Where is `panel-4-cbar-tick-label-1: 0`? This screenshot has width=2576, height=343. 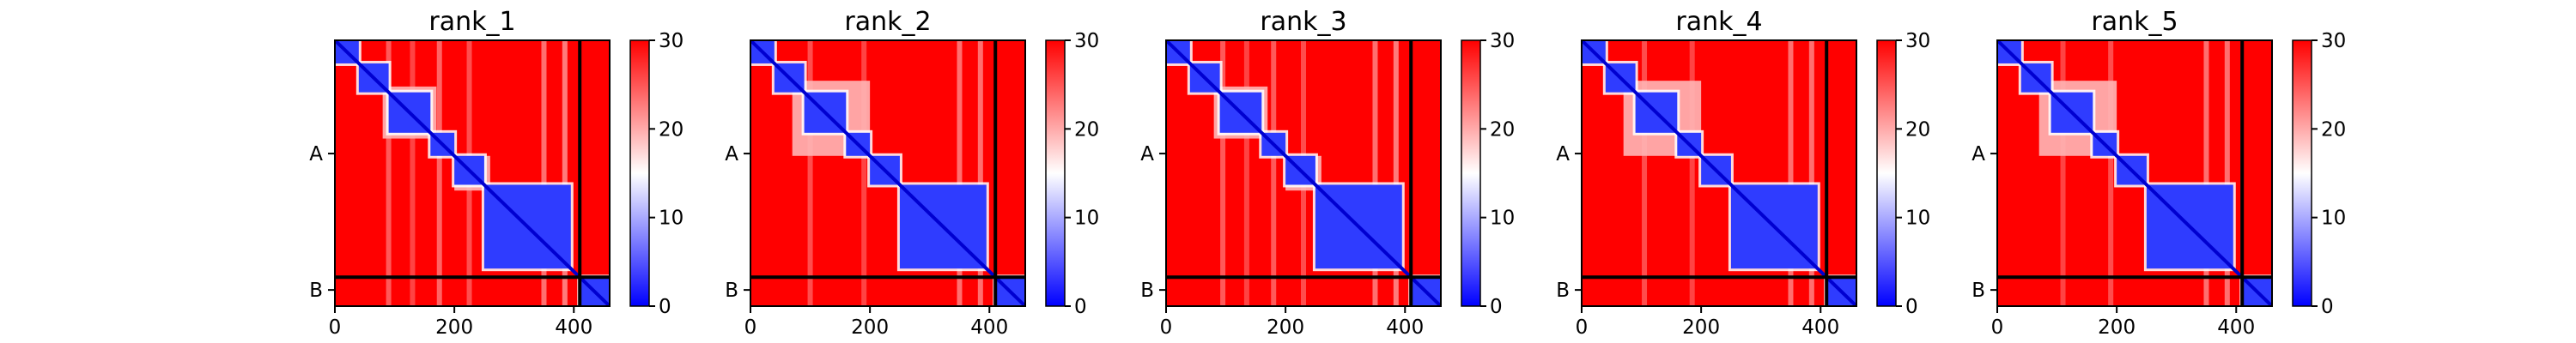 panel-4-cbar-tick-label-1: 0 is located at coordinates (1911, 307).